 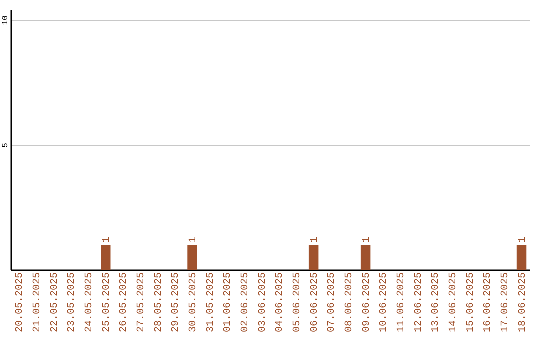 I want to click on x-tick-label: 01.06.2025, so click(x=228, y=302).